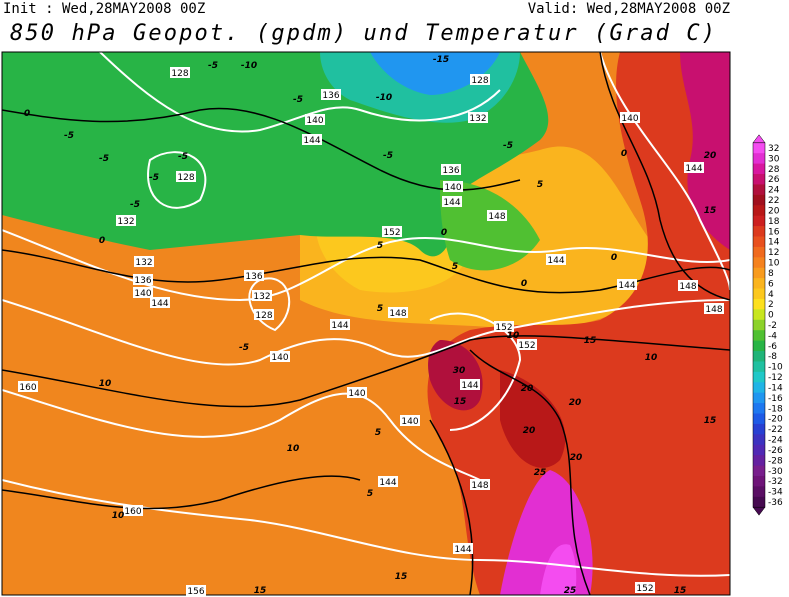 The width and height of the screenshot is (789, 597). Describe the element at coordinates (772, 326) in the screenshot. I see `legend-label: -2` at that location.